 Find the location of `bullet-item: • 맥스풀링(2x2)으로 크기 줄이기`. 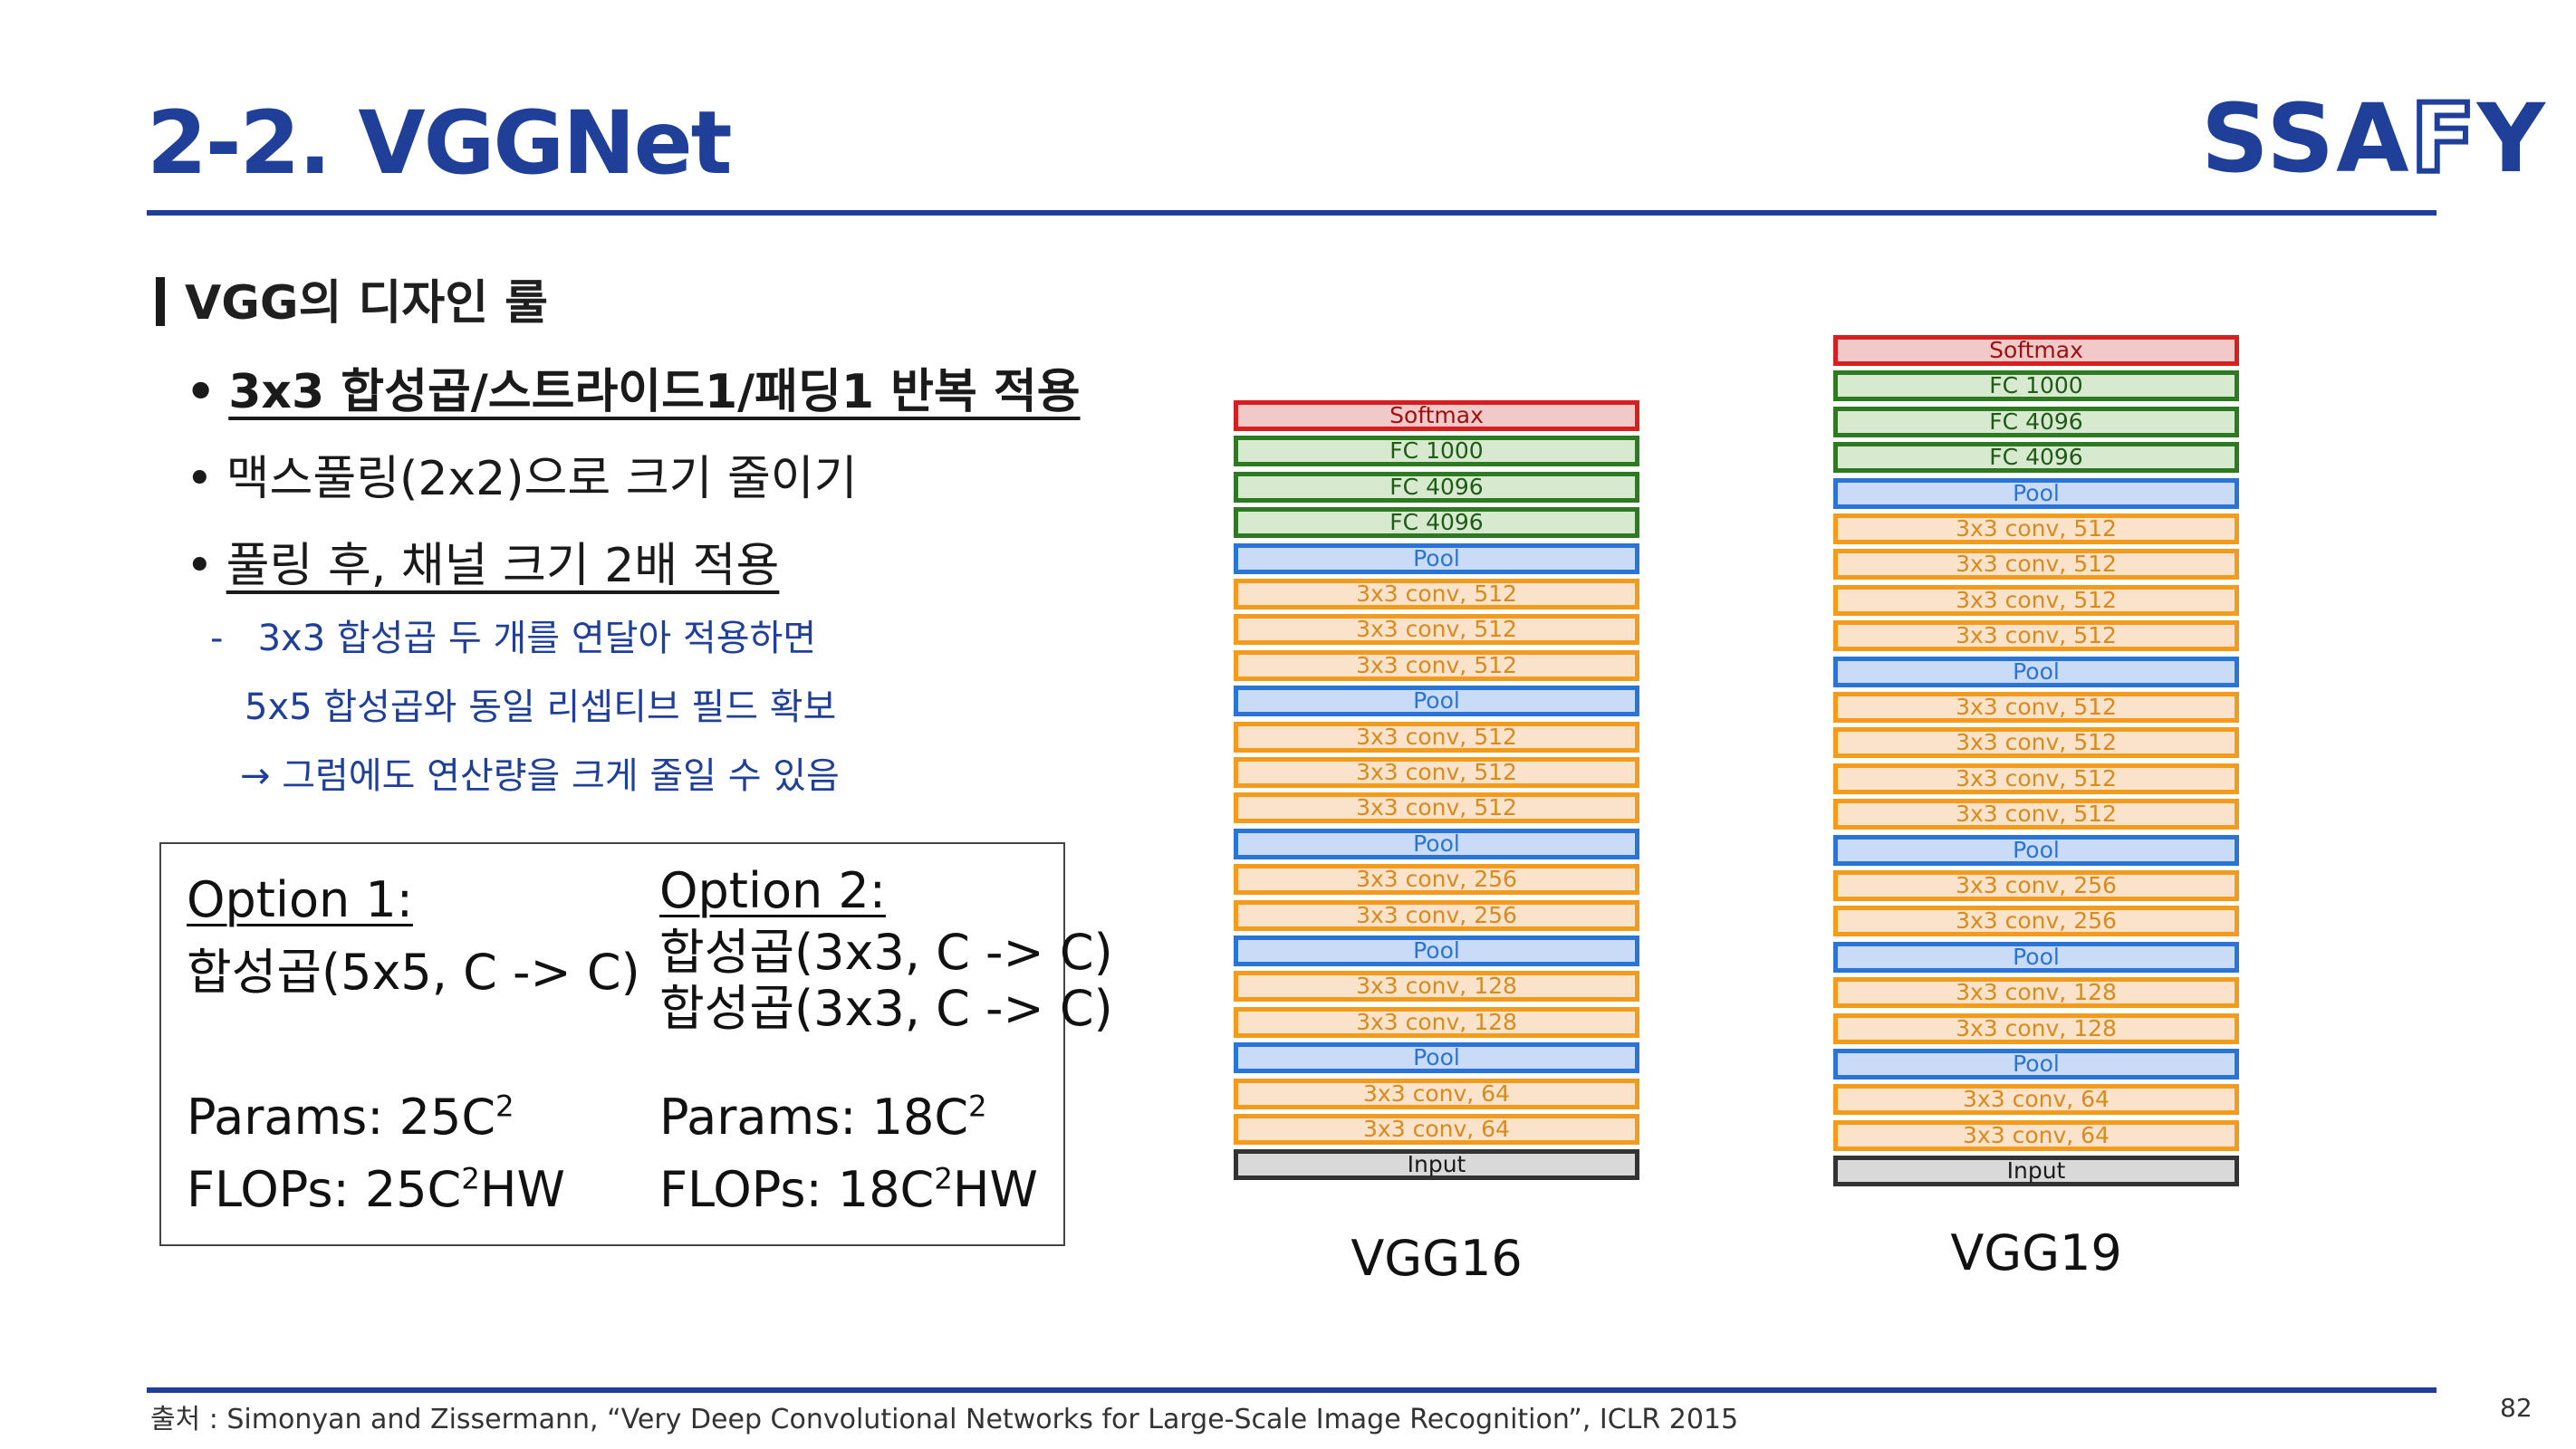

bullet-item: • 맥스풀링(2x2)으로 크기 줄이기 is located at coordinates (522, 479).